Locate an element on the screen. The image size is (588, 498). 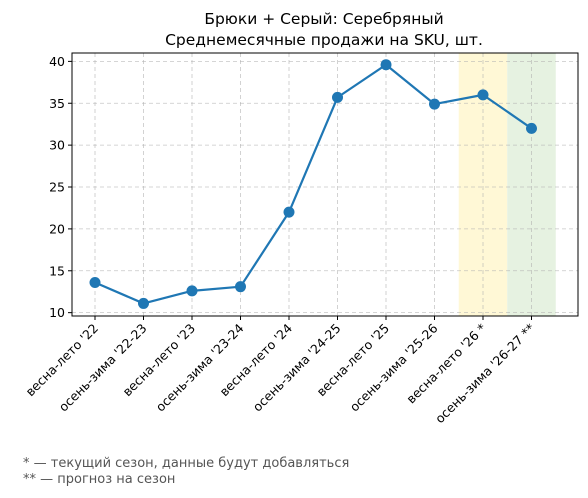
y-tick-label: 25 is located at coordinates (57, 187).